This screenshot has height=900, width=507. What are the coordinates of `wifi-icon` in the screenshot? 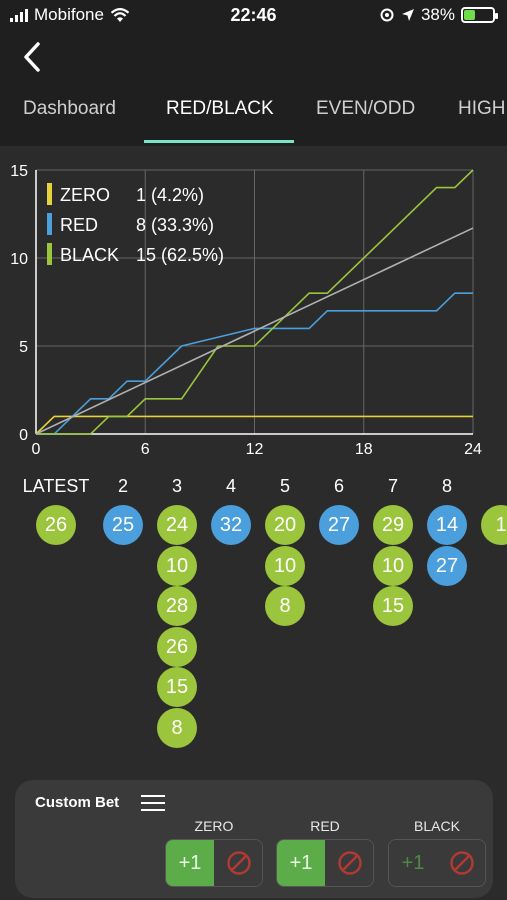 It's located at (120, 15).